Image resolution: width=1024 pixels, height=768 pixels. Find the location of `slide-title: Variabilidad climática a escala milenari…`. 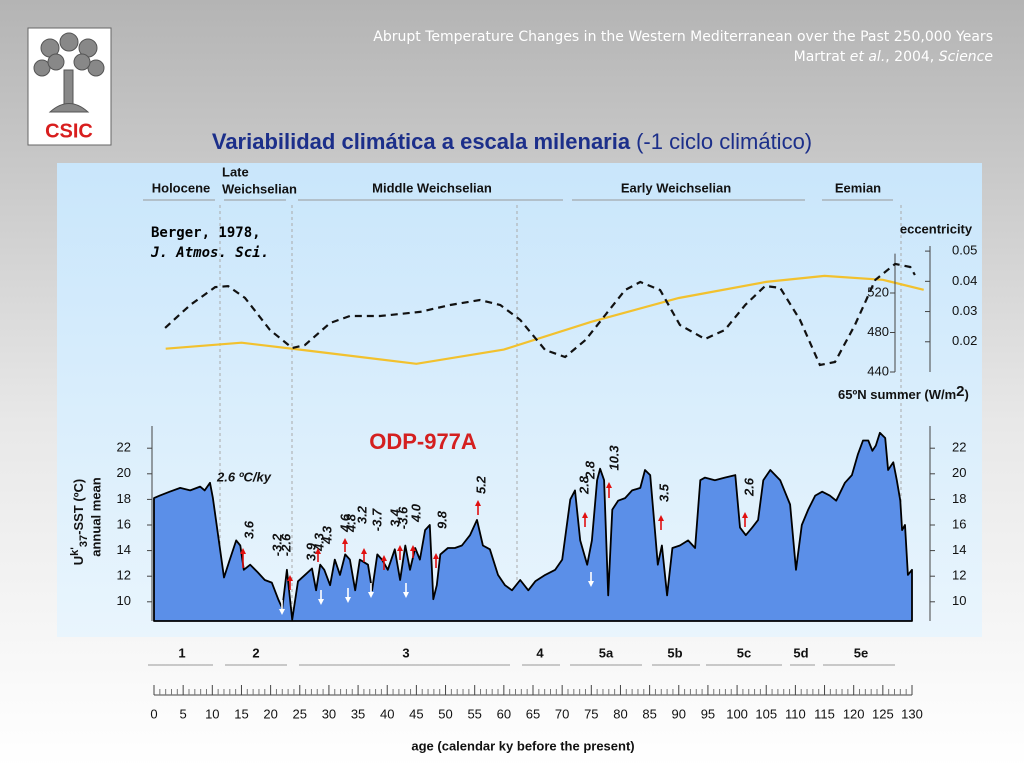

slide-title: Variabilidad climática a escala milenari… is located at coordinates (512, 141).